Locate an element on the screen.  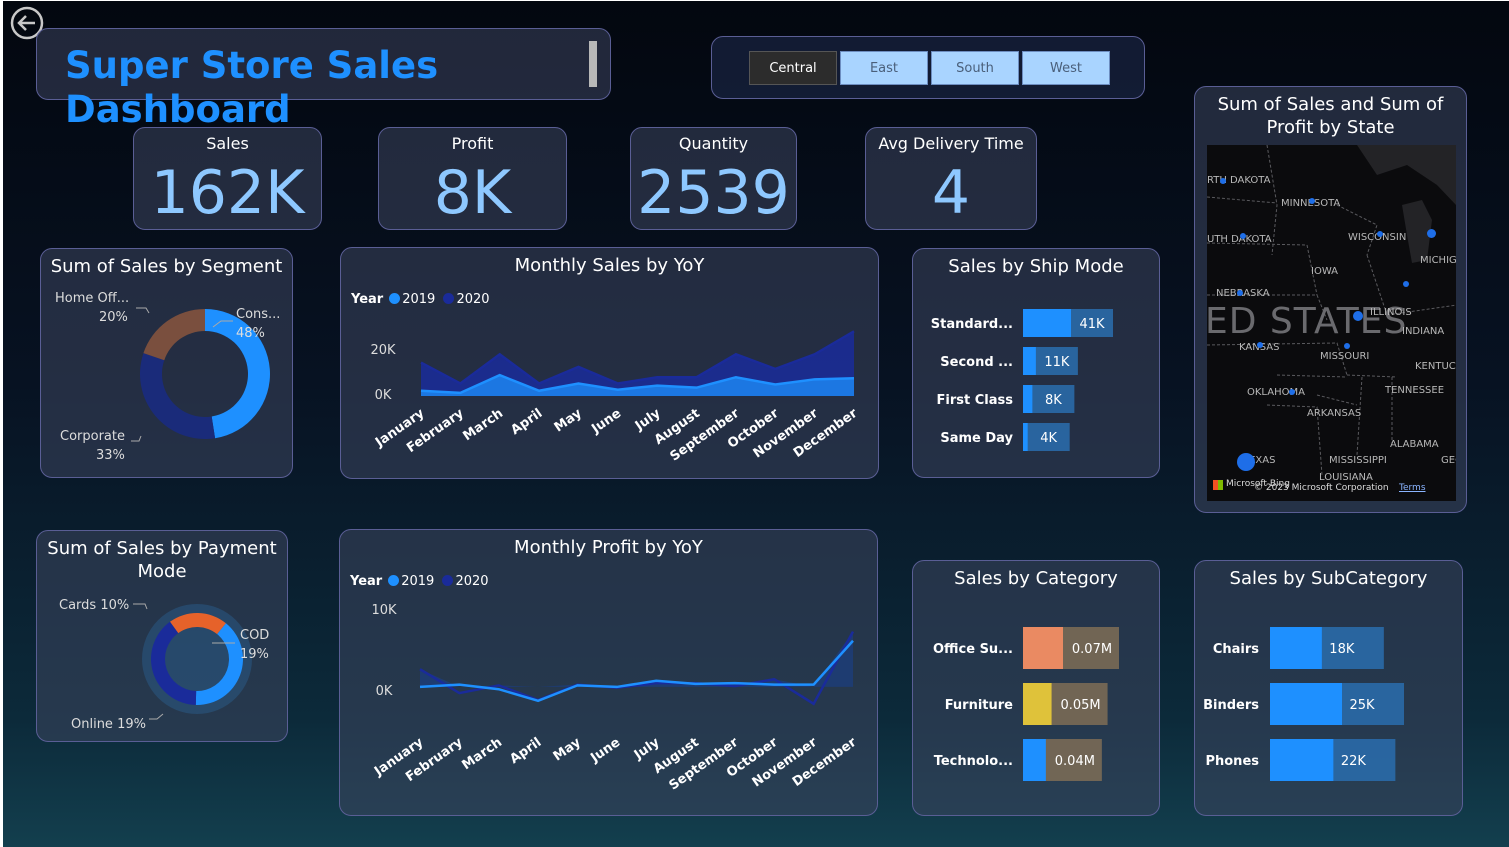
map-state-label: ILLINOIS is located at coordinates (1391, 312).